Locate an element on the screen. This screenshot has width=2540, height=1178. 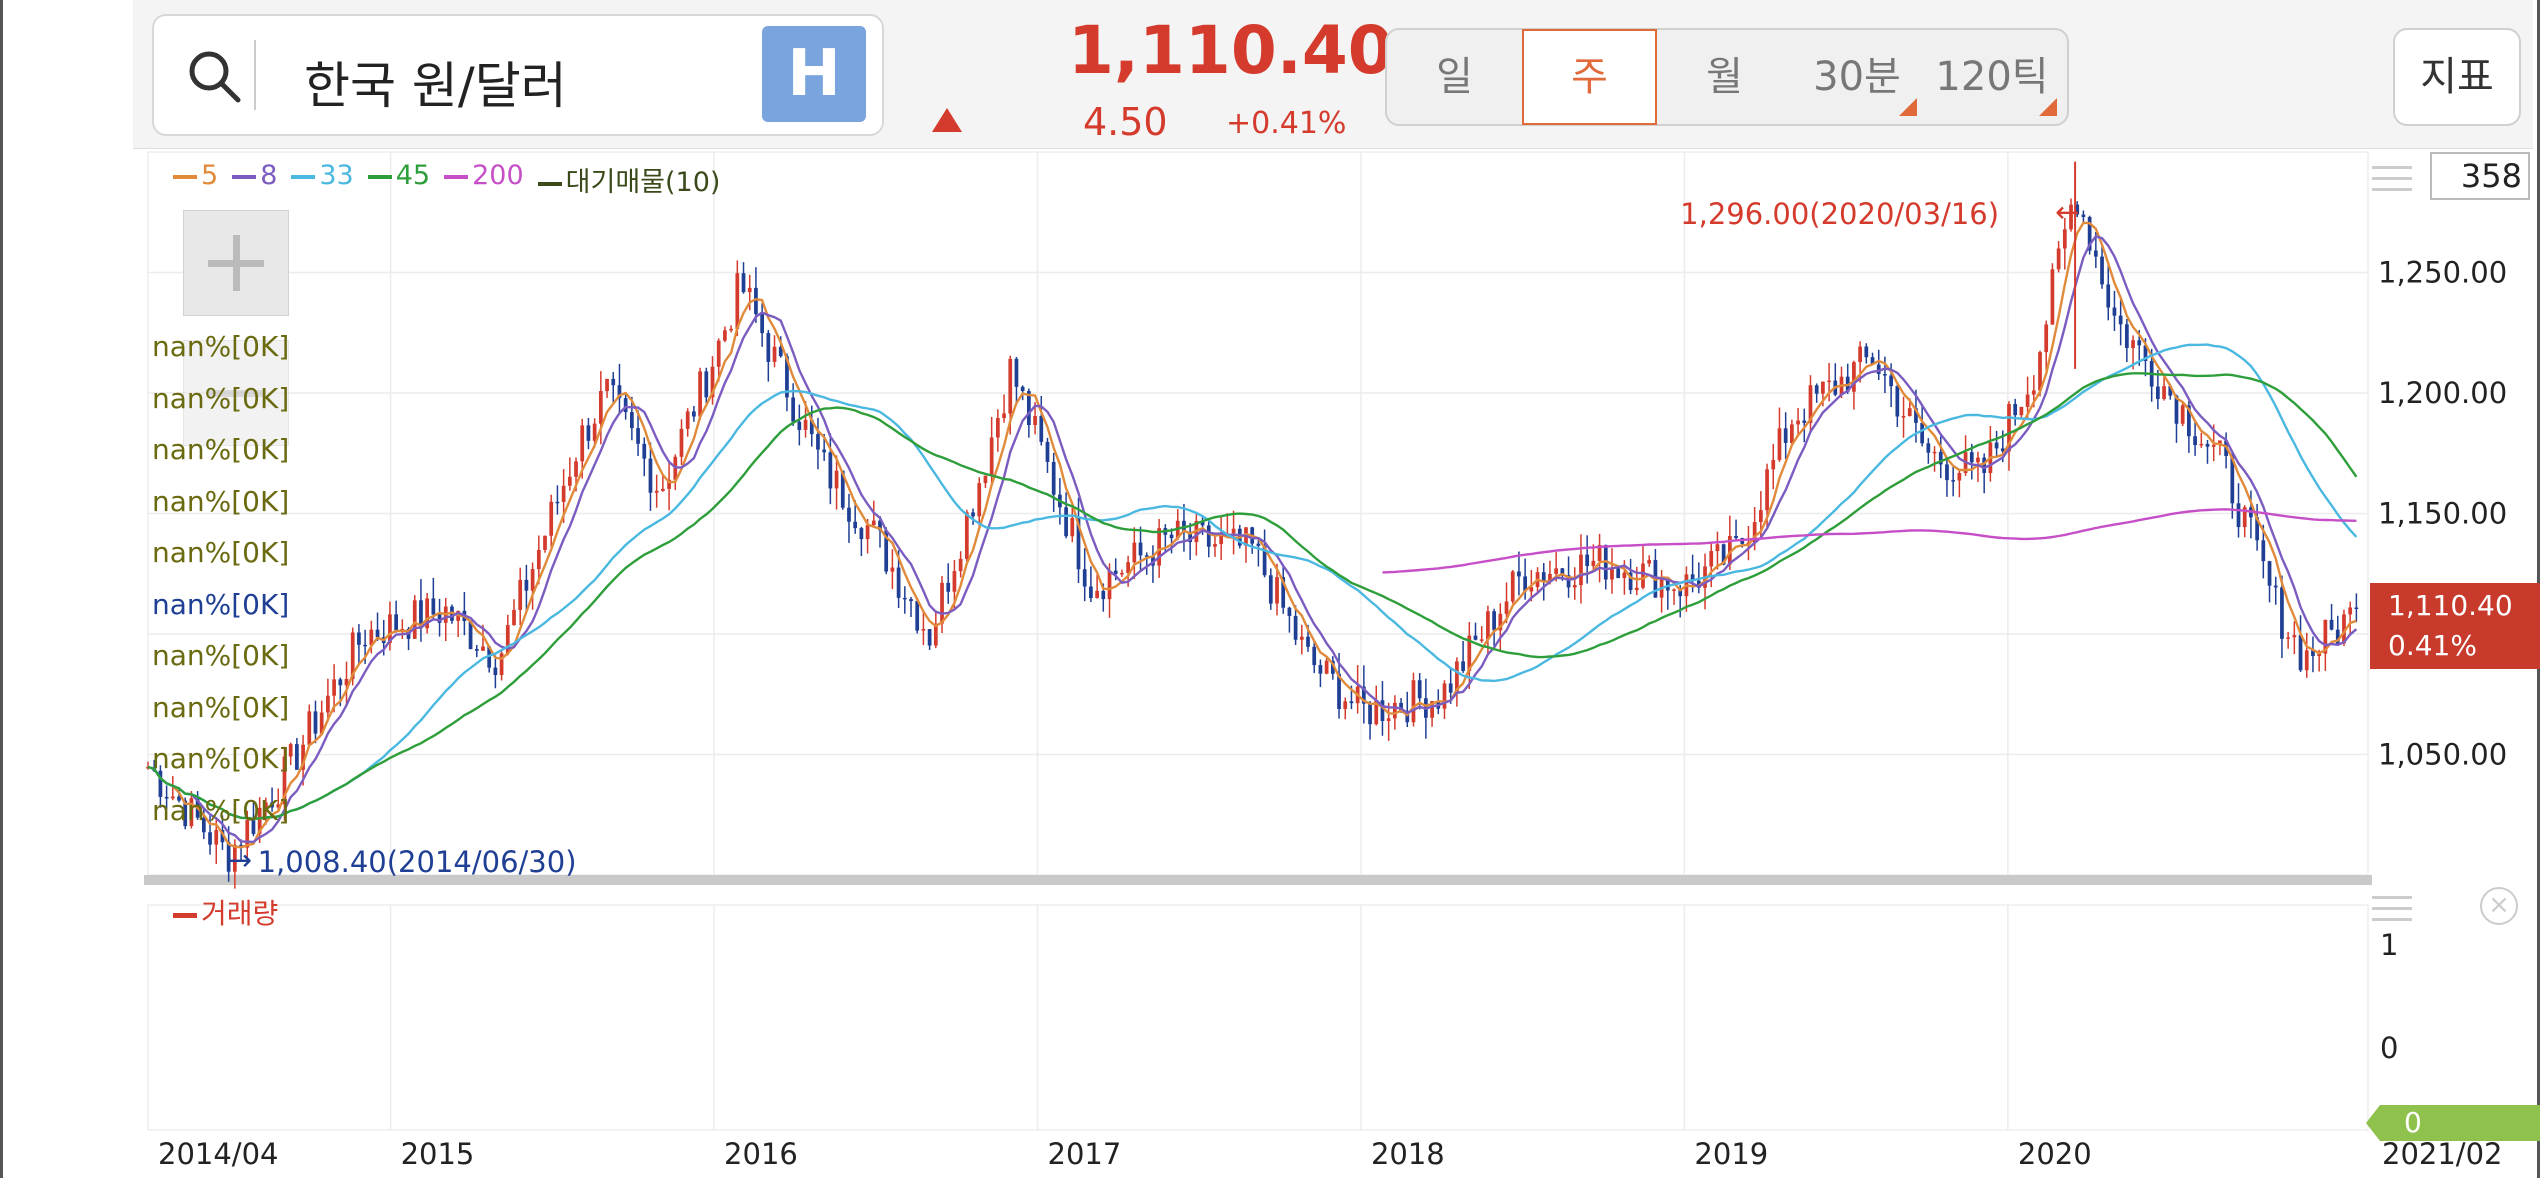
search-icon is located at coordinates (214, 76).